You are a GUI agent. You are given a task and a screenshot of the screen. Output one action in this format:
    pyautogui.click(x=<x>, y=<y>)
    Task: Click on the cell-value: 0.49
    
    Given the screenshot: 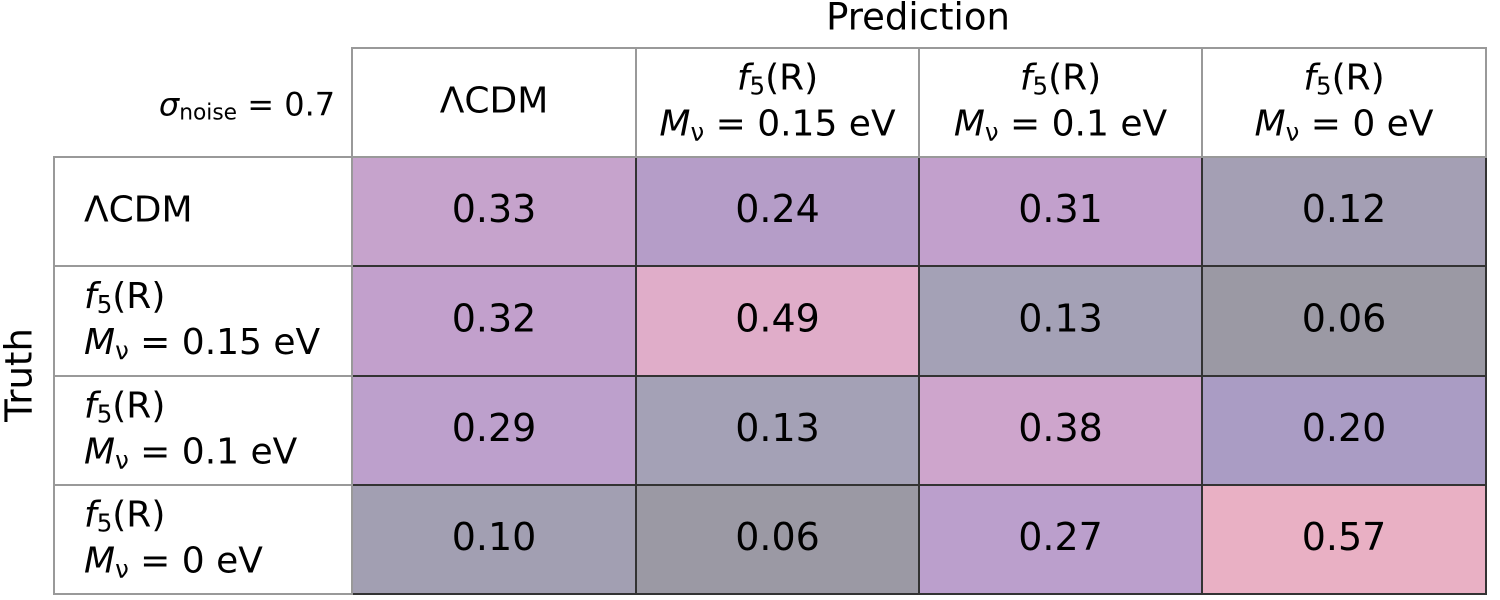 What is the action you would take?
    pyautogui.click(x=777, y=319)
    